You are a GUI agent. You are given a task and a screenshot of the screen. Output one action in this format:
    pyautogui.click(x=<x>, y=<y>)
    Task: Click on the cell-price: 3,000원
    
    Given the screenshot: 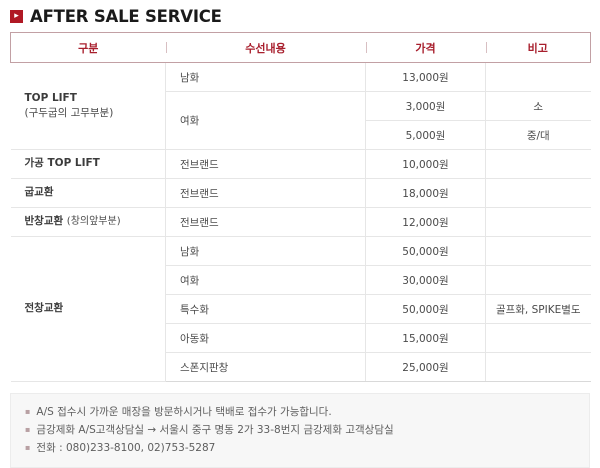 What is the action you would take?
    pyautogui.click(x=425, y=106)
    